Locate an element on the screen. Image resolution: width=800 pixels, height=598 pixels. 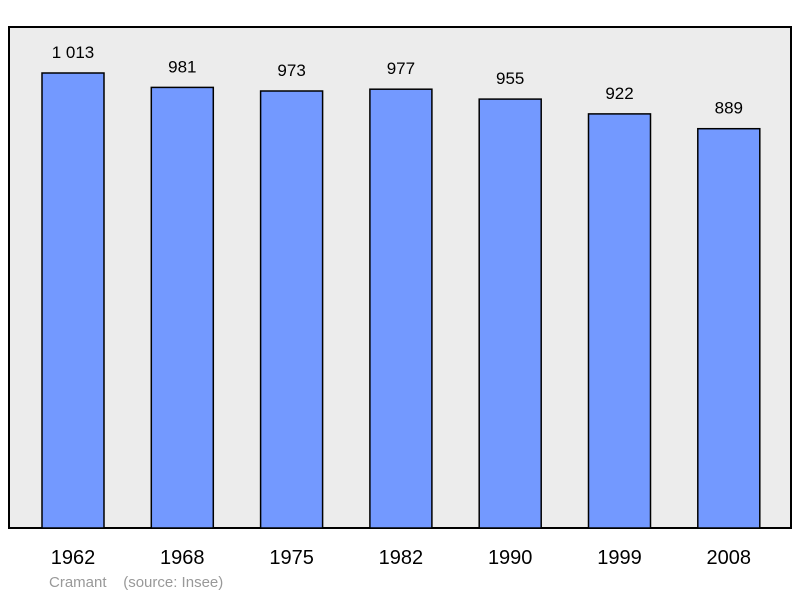
bar-2008 is located at coordinates (729, 328).